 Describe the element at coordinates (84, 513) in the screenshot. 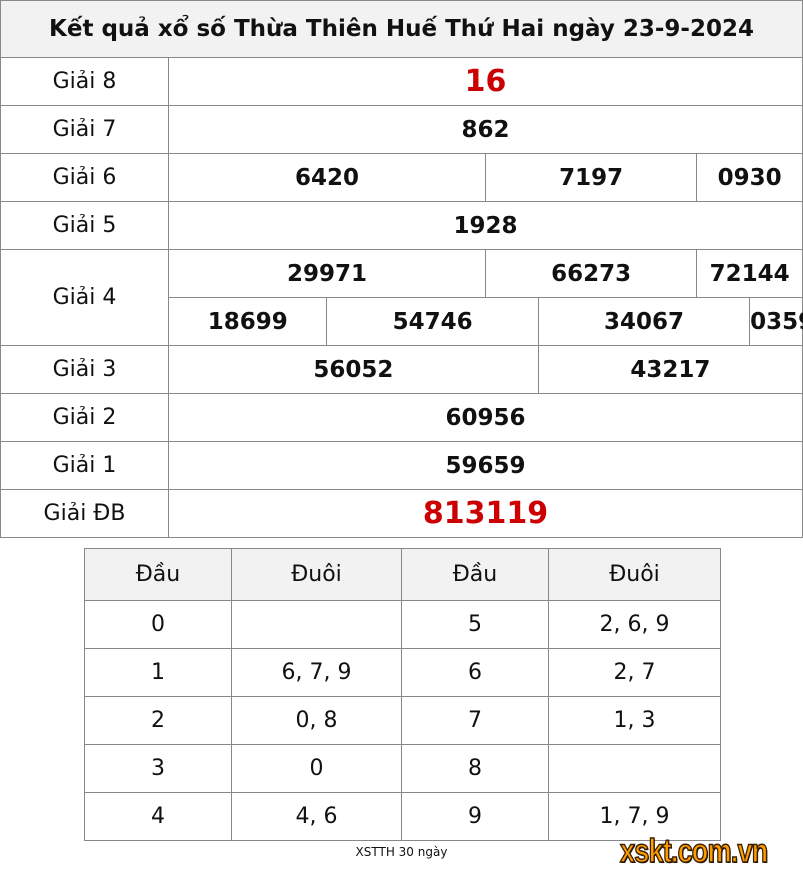

I see `prize-label: Giải ĐB` at that location.